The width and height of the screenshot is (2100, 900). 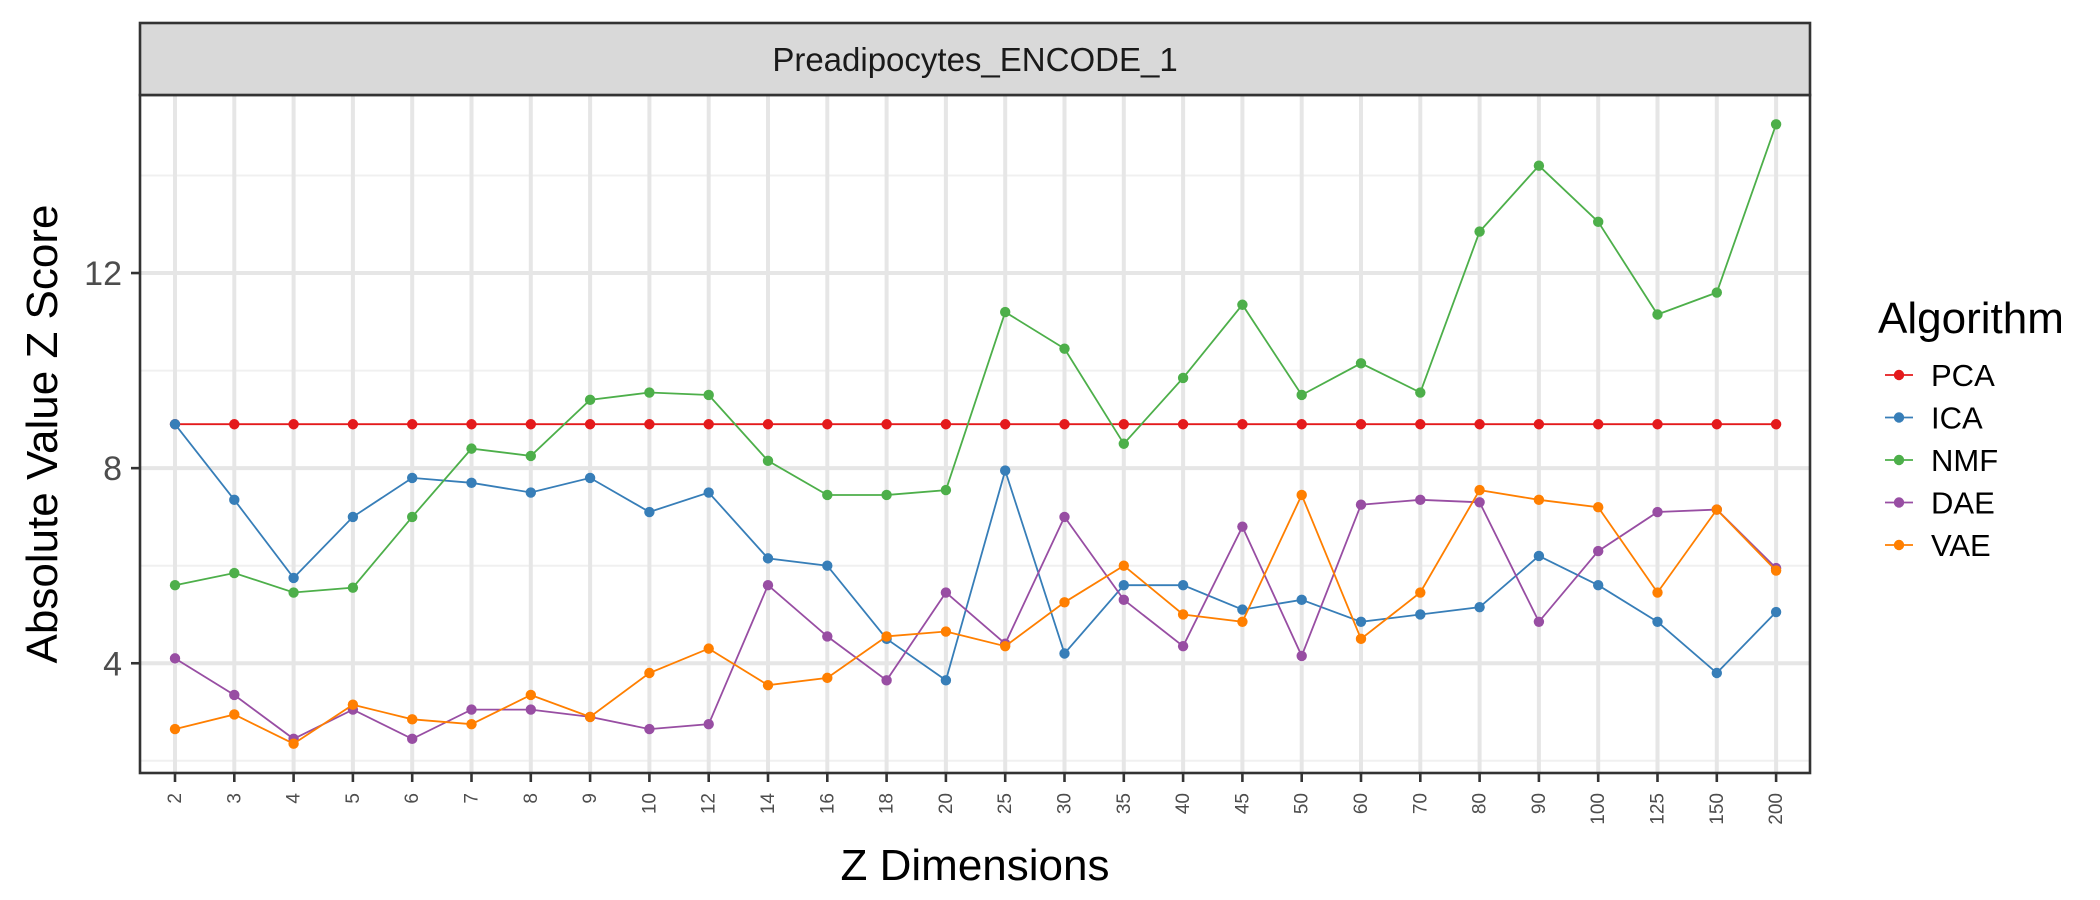 What do you see at coordinates (103, 274) in the screenshot?
I see `y-tick-label: 12` at bounding box center [103, 274].